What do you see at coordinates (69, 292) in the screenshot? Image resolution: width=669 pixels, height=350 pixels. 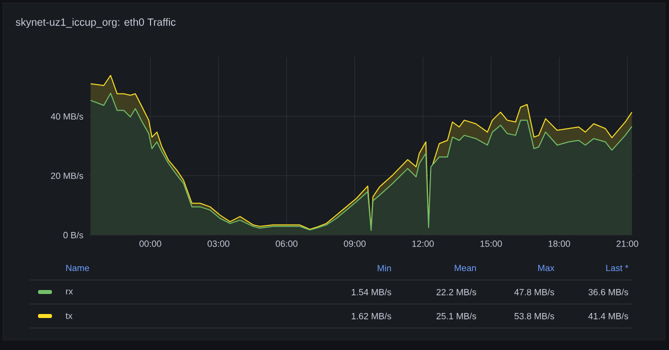 I see `legend-label: rx` at bounding box center [69, 292].